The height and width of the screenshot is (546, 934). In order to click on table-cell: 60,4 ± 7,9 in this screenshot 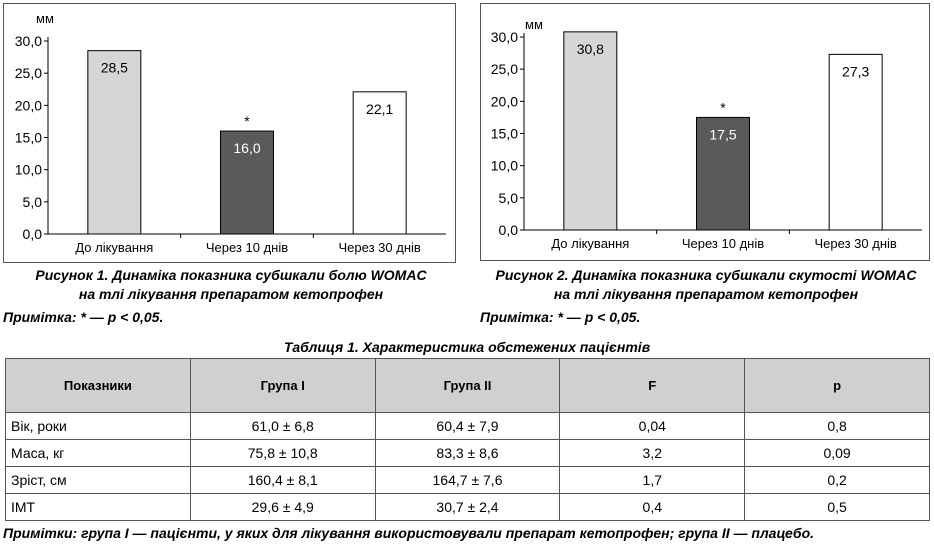, I will do `click(467, 426)`.